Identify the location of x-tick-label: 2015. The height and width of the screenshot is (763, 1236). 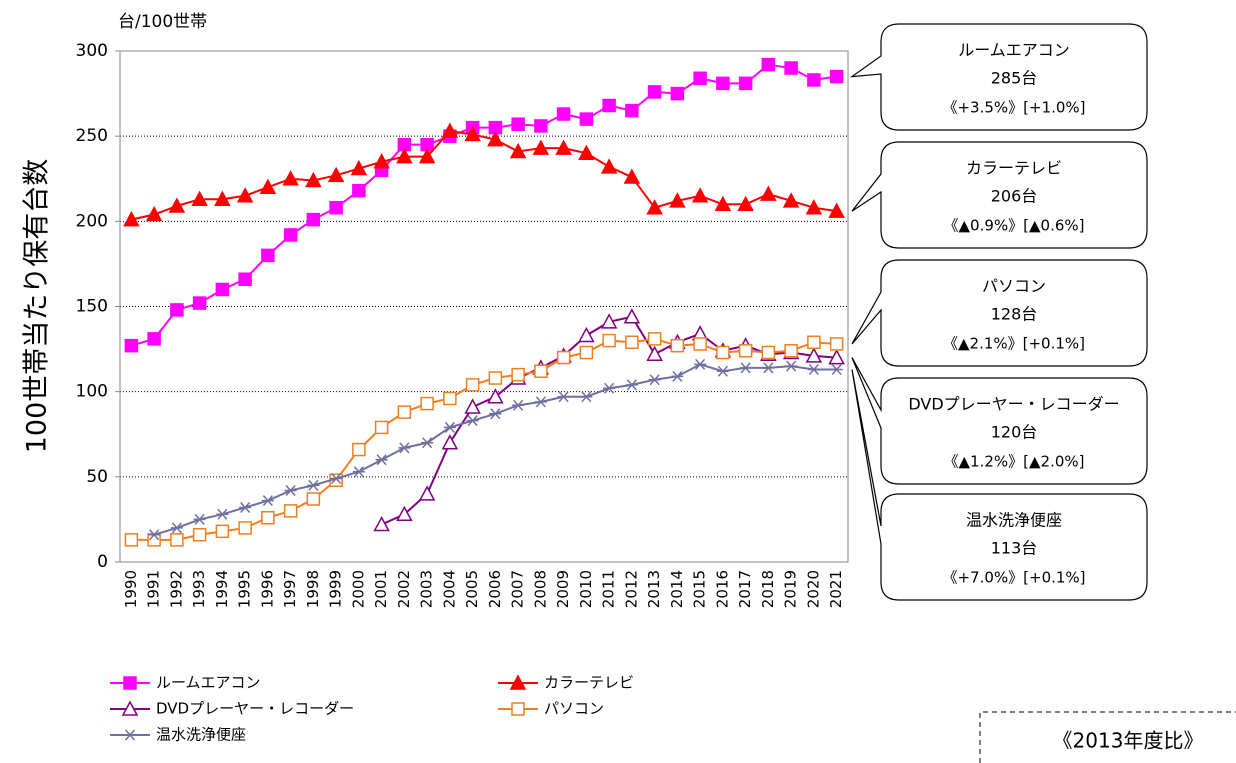
(700, 589).